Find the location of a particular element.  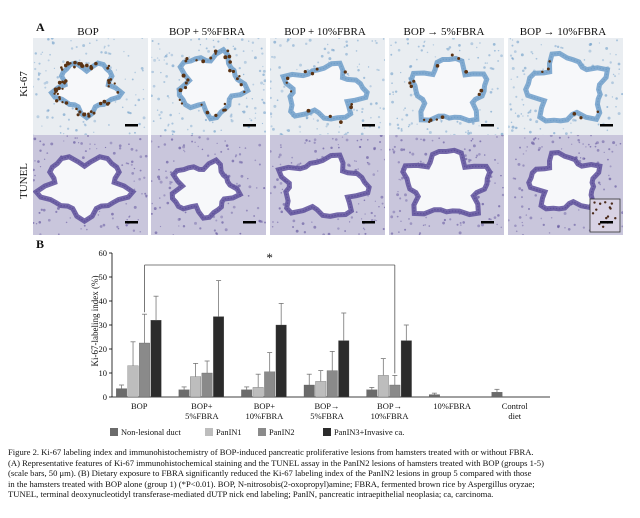

legend-label: PanIN2 is located at coordinates (282, 432).